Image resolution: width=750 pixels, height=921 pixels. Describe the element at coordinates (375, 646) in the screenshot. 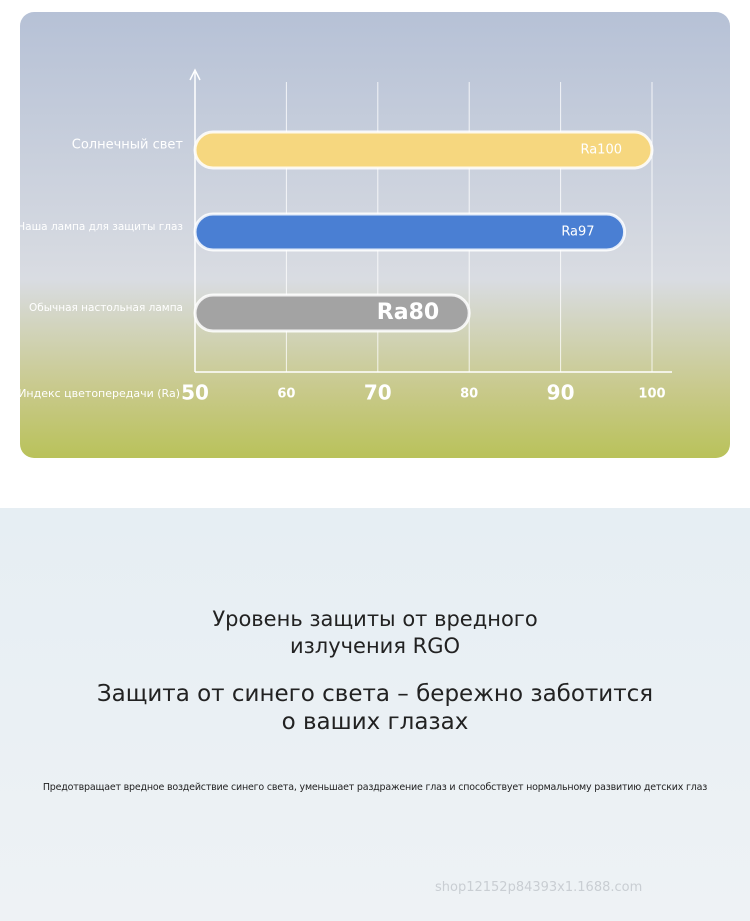

I see `title-line: излучения RGO` at that location.